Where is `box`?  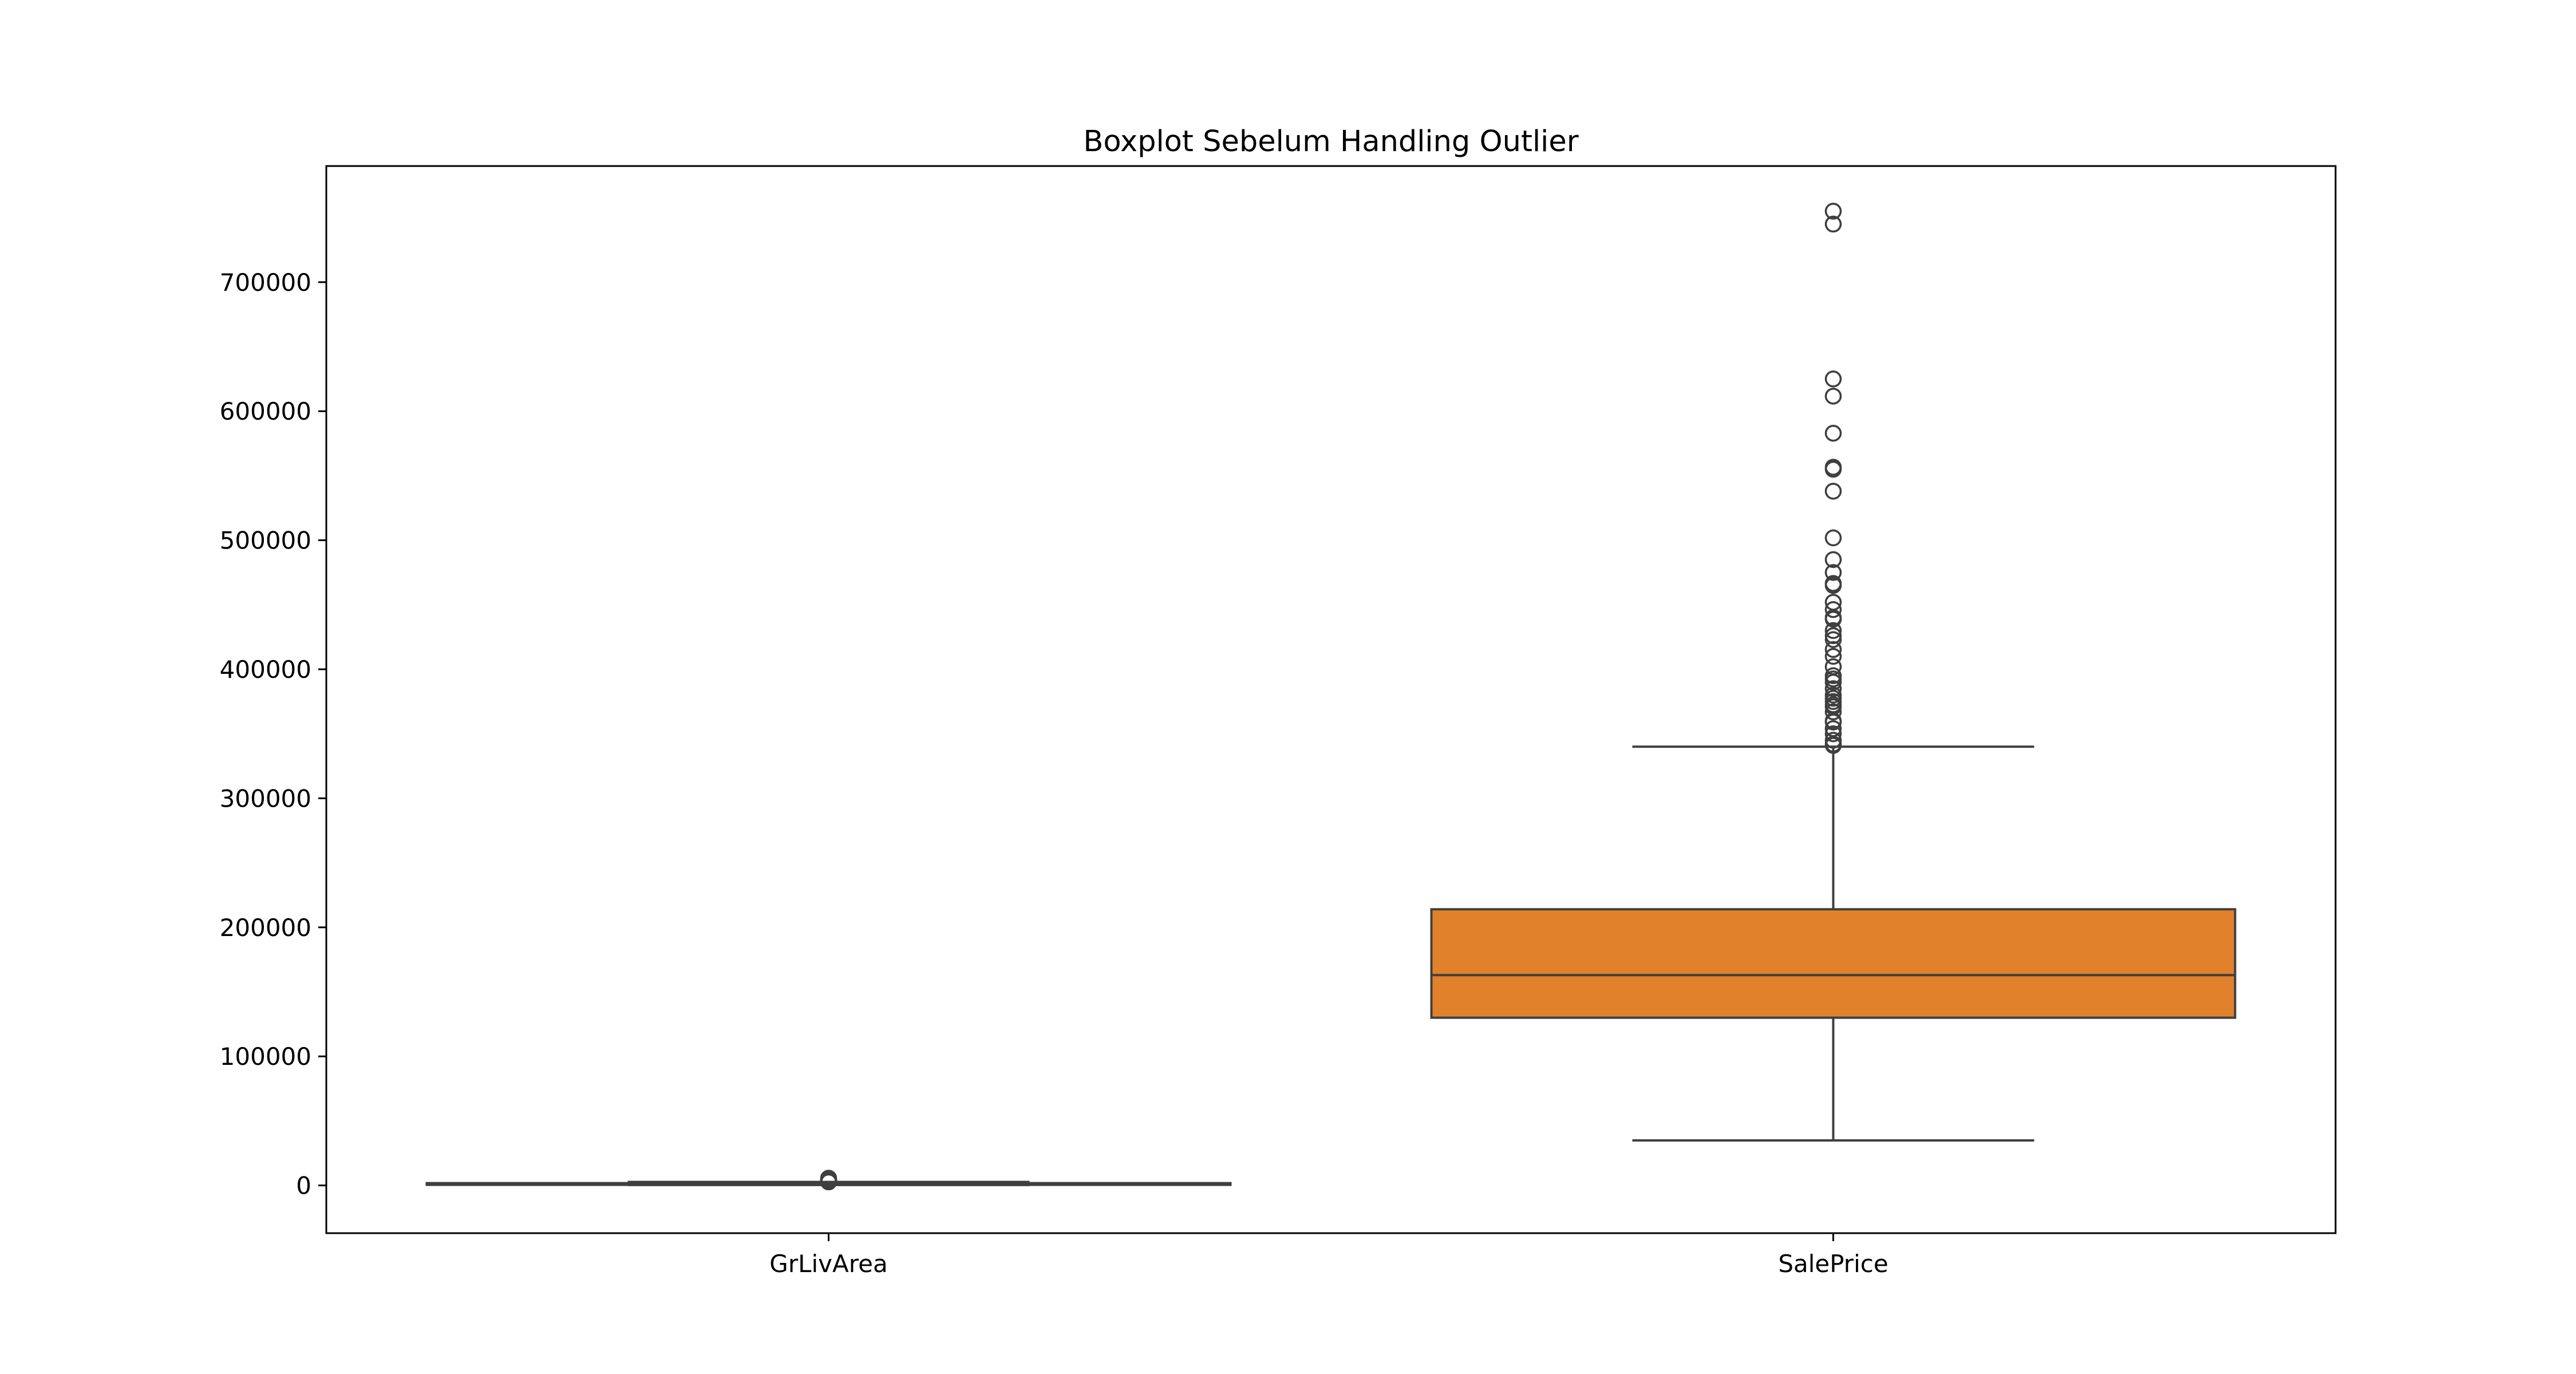 box is located at coordinates (1833, 964).